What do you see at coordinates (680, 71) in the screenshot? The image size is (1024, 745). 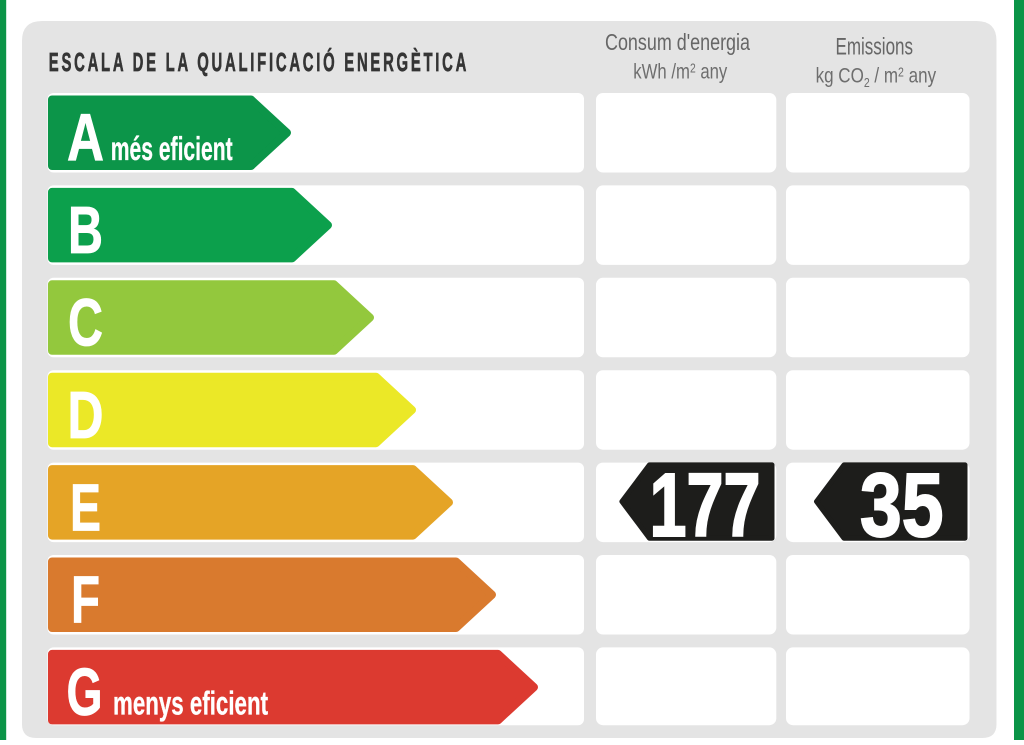 I see `svg-text: kWh /m2 any` at bounding box center [680, 71].